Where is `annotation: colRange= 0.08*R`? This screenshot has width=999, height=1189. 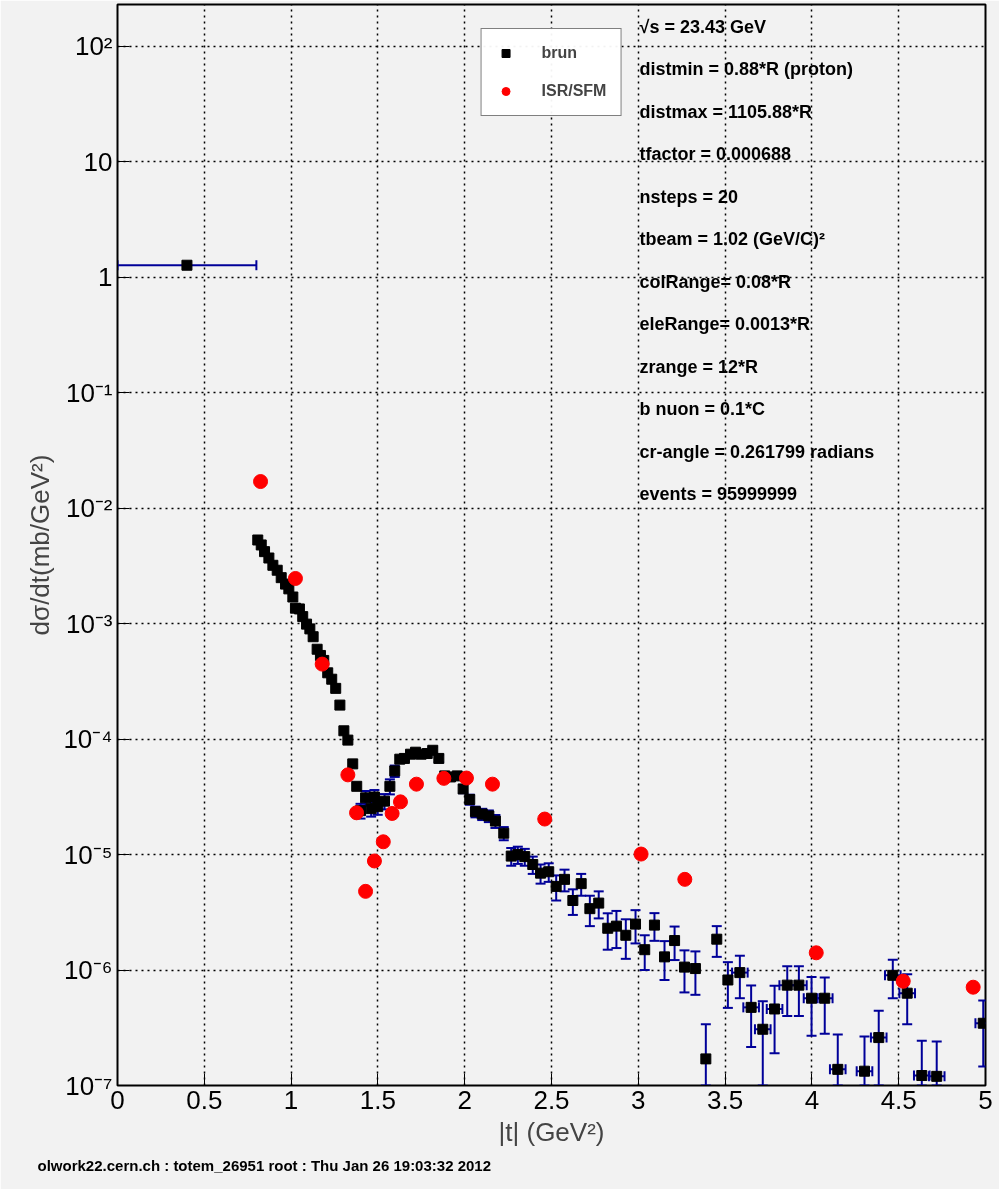
annotation: colRange= 0.08*R is located at coordinates (715, 281).